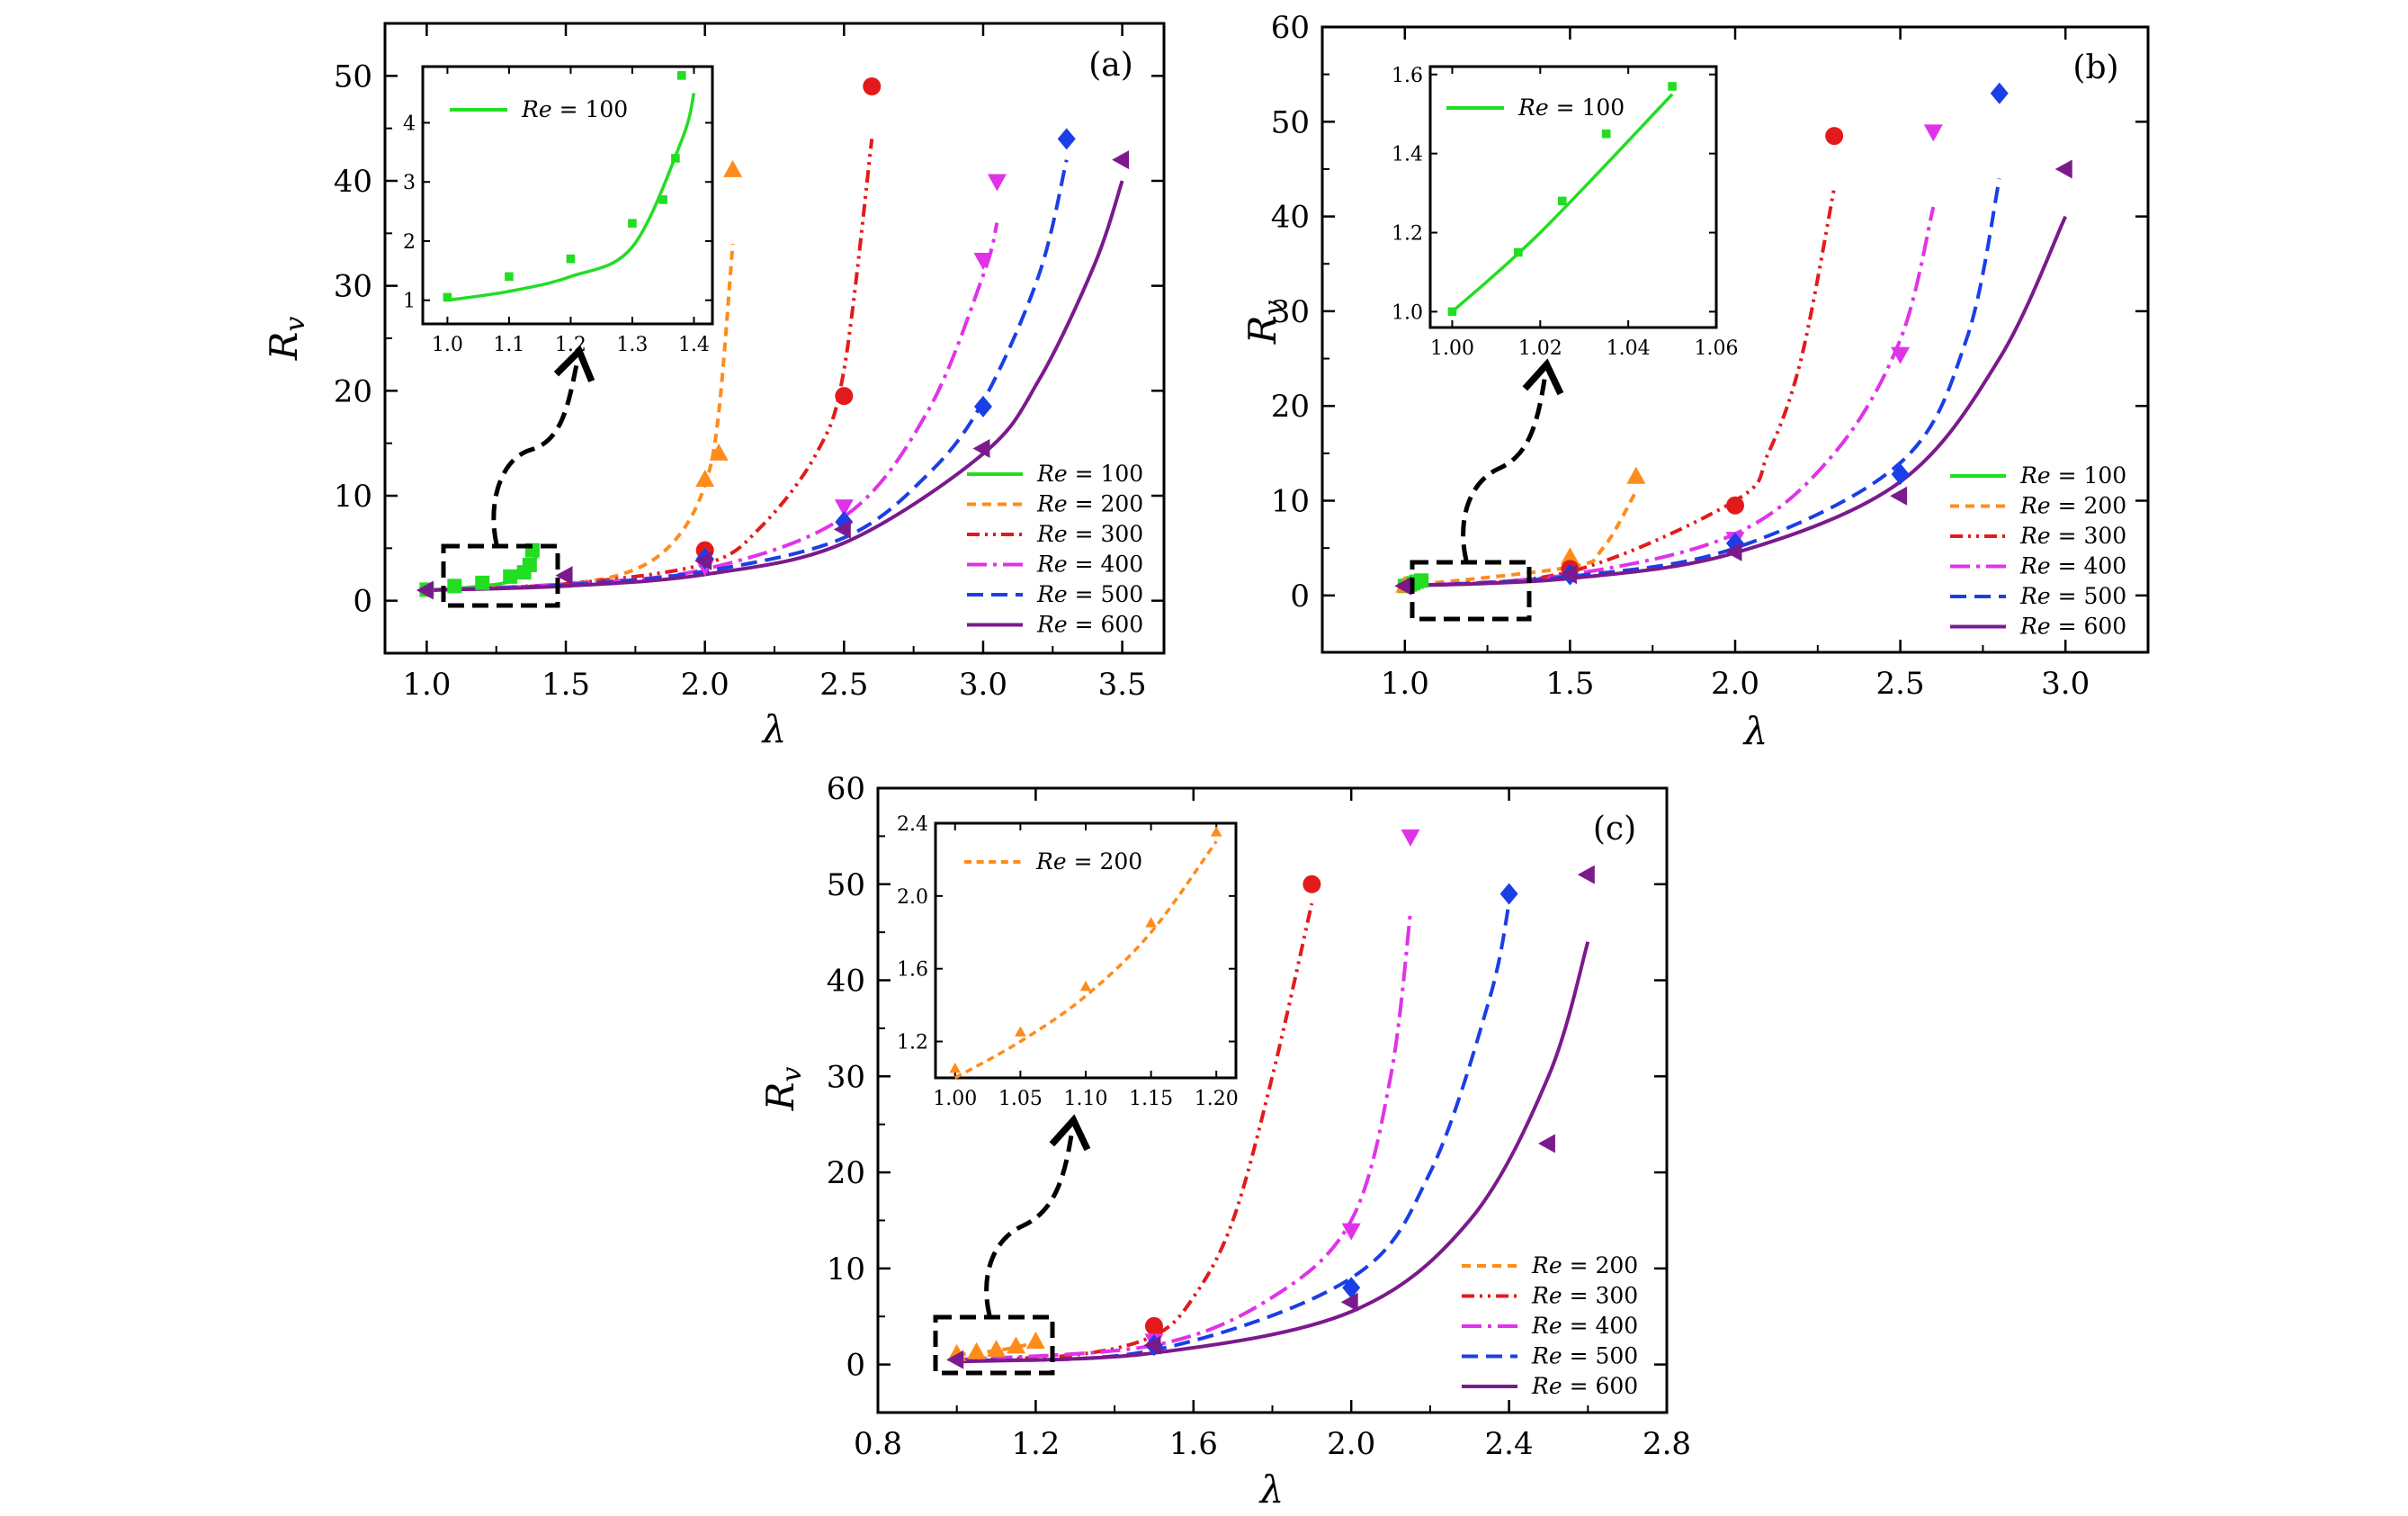 This screenshot has width=2408, height=1516. What do you see at coordinates (1540, 349) in the screenshot?
I see `inset-x-tick-label: 1.02` at bounding box center [1540, 349].